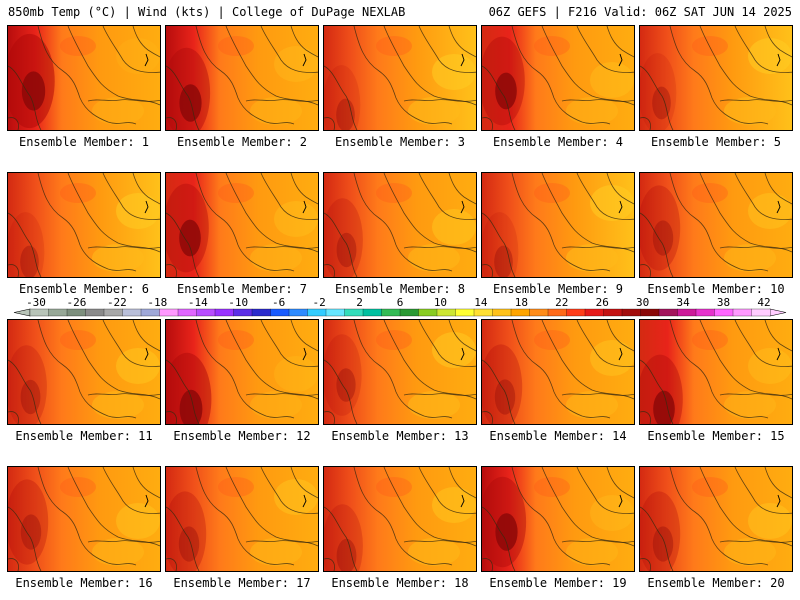  What do you see at coordinates (359, 303) in the screenshot?
I see `colorbar-tick-label: 2` at bounding box center [359, 303].